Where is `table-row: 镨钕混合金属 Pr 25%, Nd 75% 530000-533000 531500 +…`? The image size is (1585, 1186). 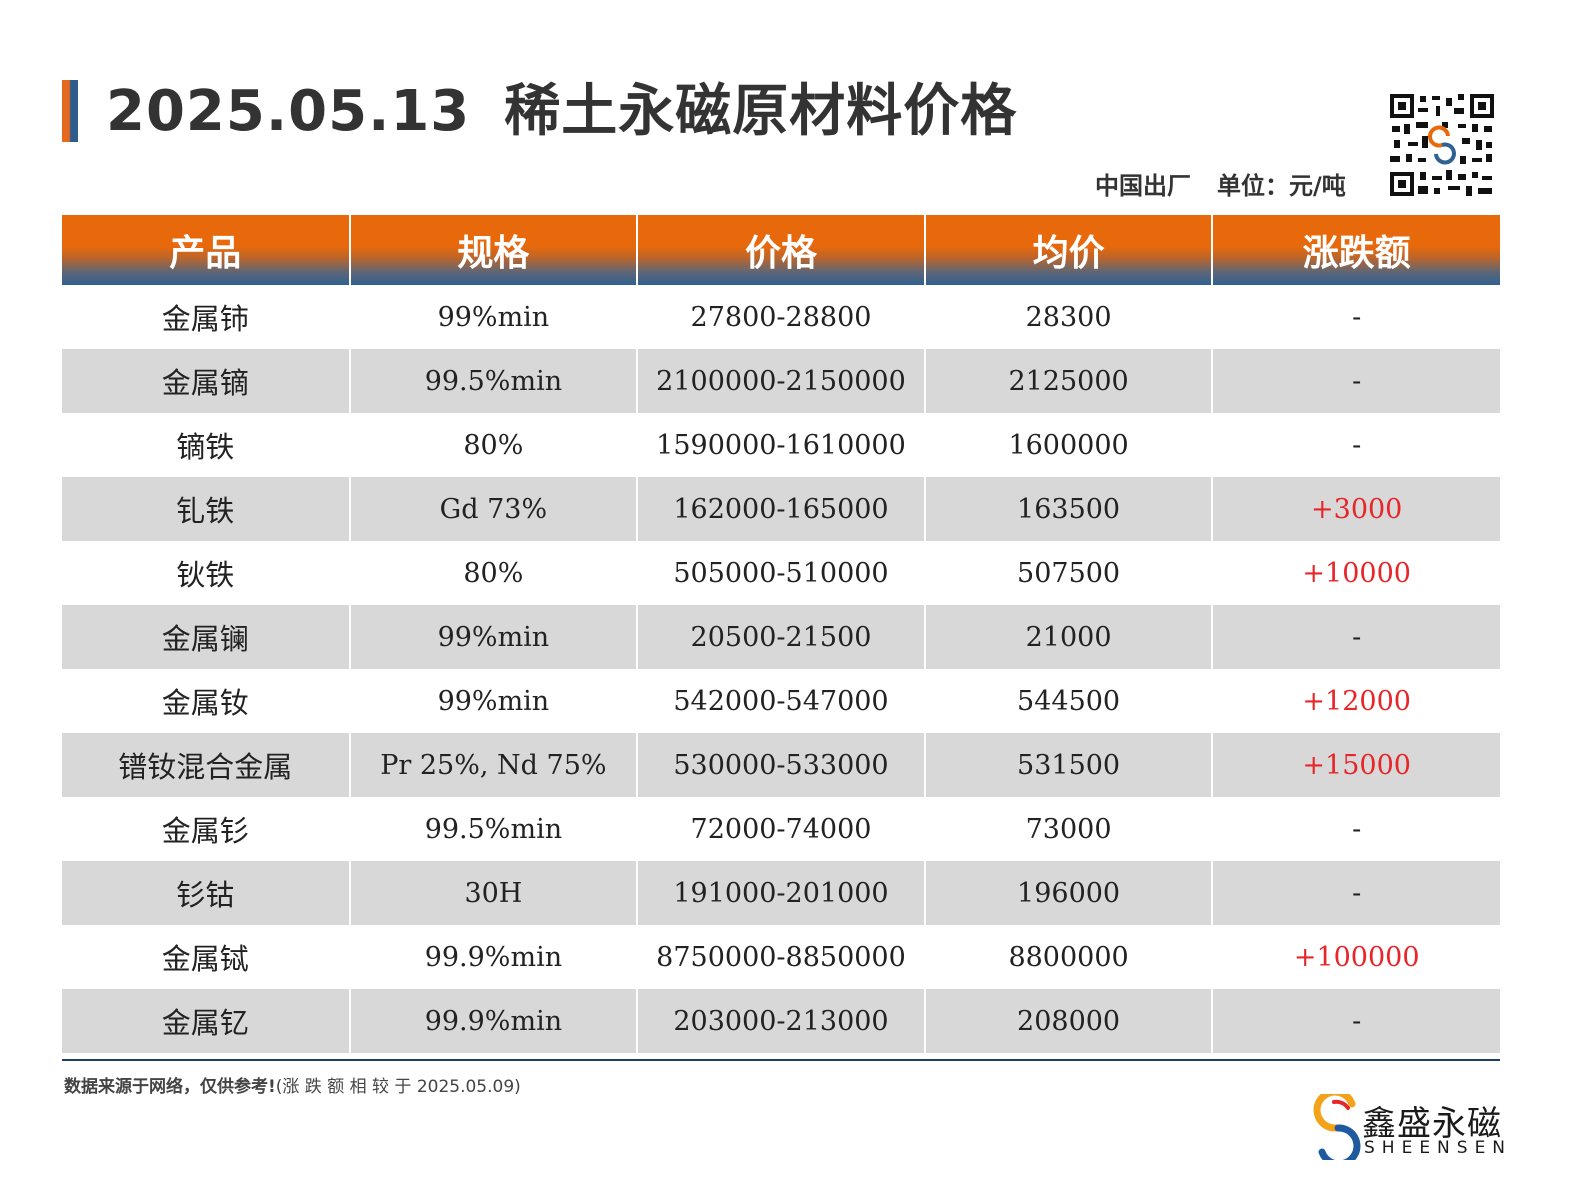 table-row: 镨钕混合金属 Pr 25%, Nd 75% 530000-533000 531500 +… is located at coordinates (781, 765).